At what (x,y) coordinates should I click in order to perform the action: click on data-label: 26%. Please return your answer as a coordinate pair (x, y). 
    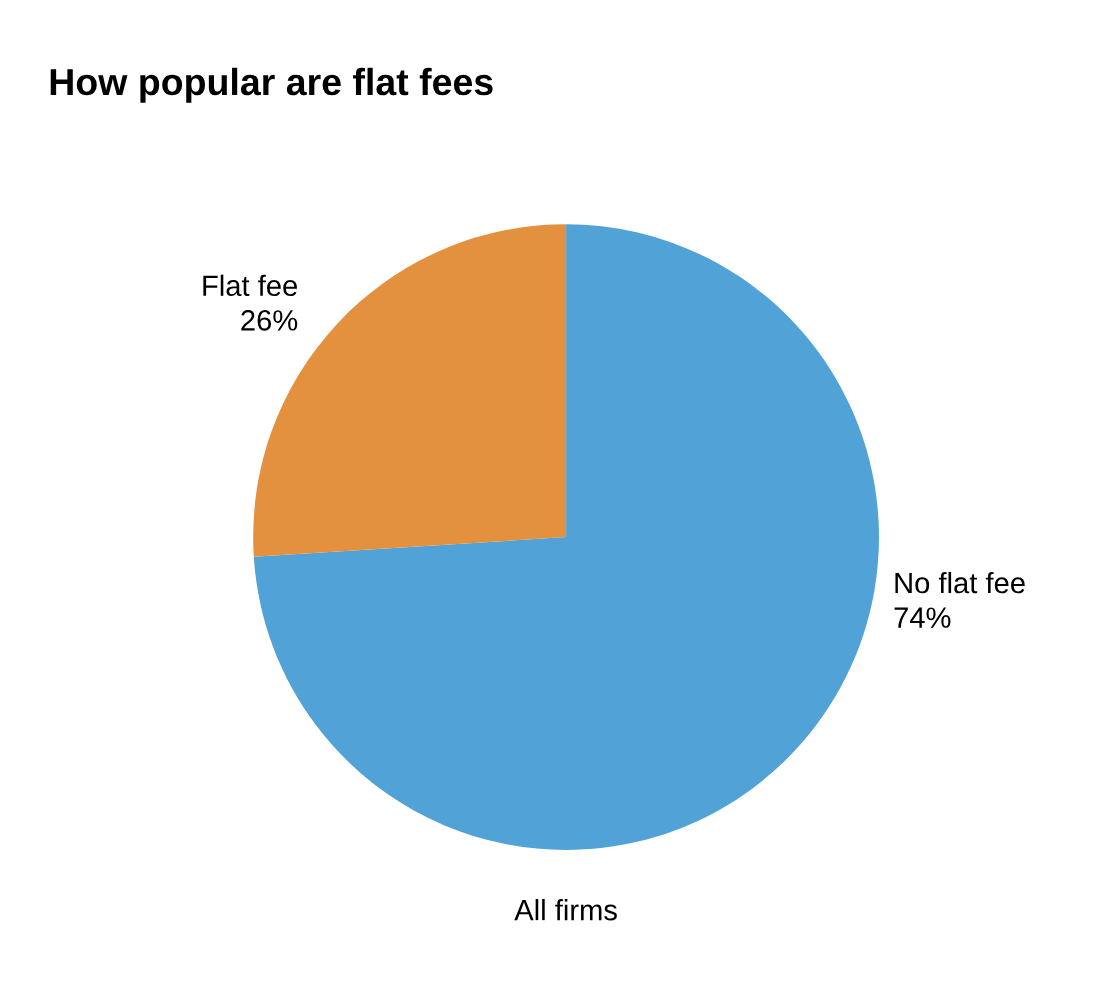
    Looking at the image, I should click on (269, 320).